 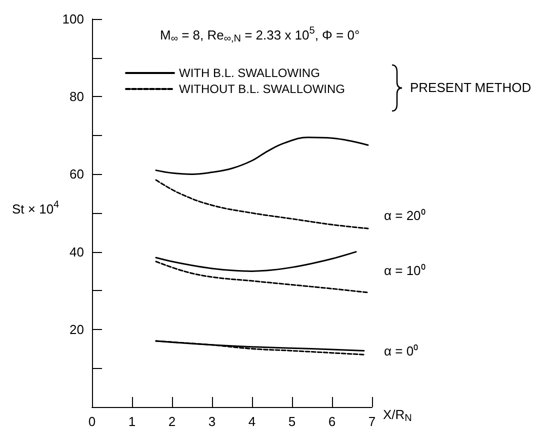 I want to click on x-tick-label: 1, so click(x=132, y=421).